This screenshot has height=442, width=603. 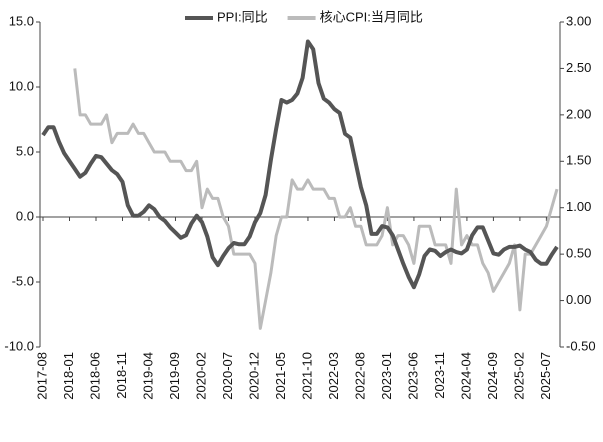 I want to click on y2-tick-label: 0.50, so click(x=578, y=253).